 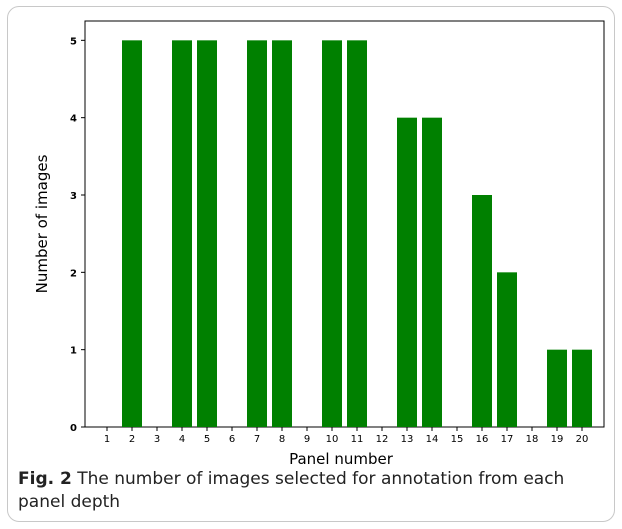 What do you see at coordinates (132, 439) in the screenshot?
I see `x-tick-label: 2` at bounding box center [132, 439].